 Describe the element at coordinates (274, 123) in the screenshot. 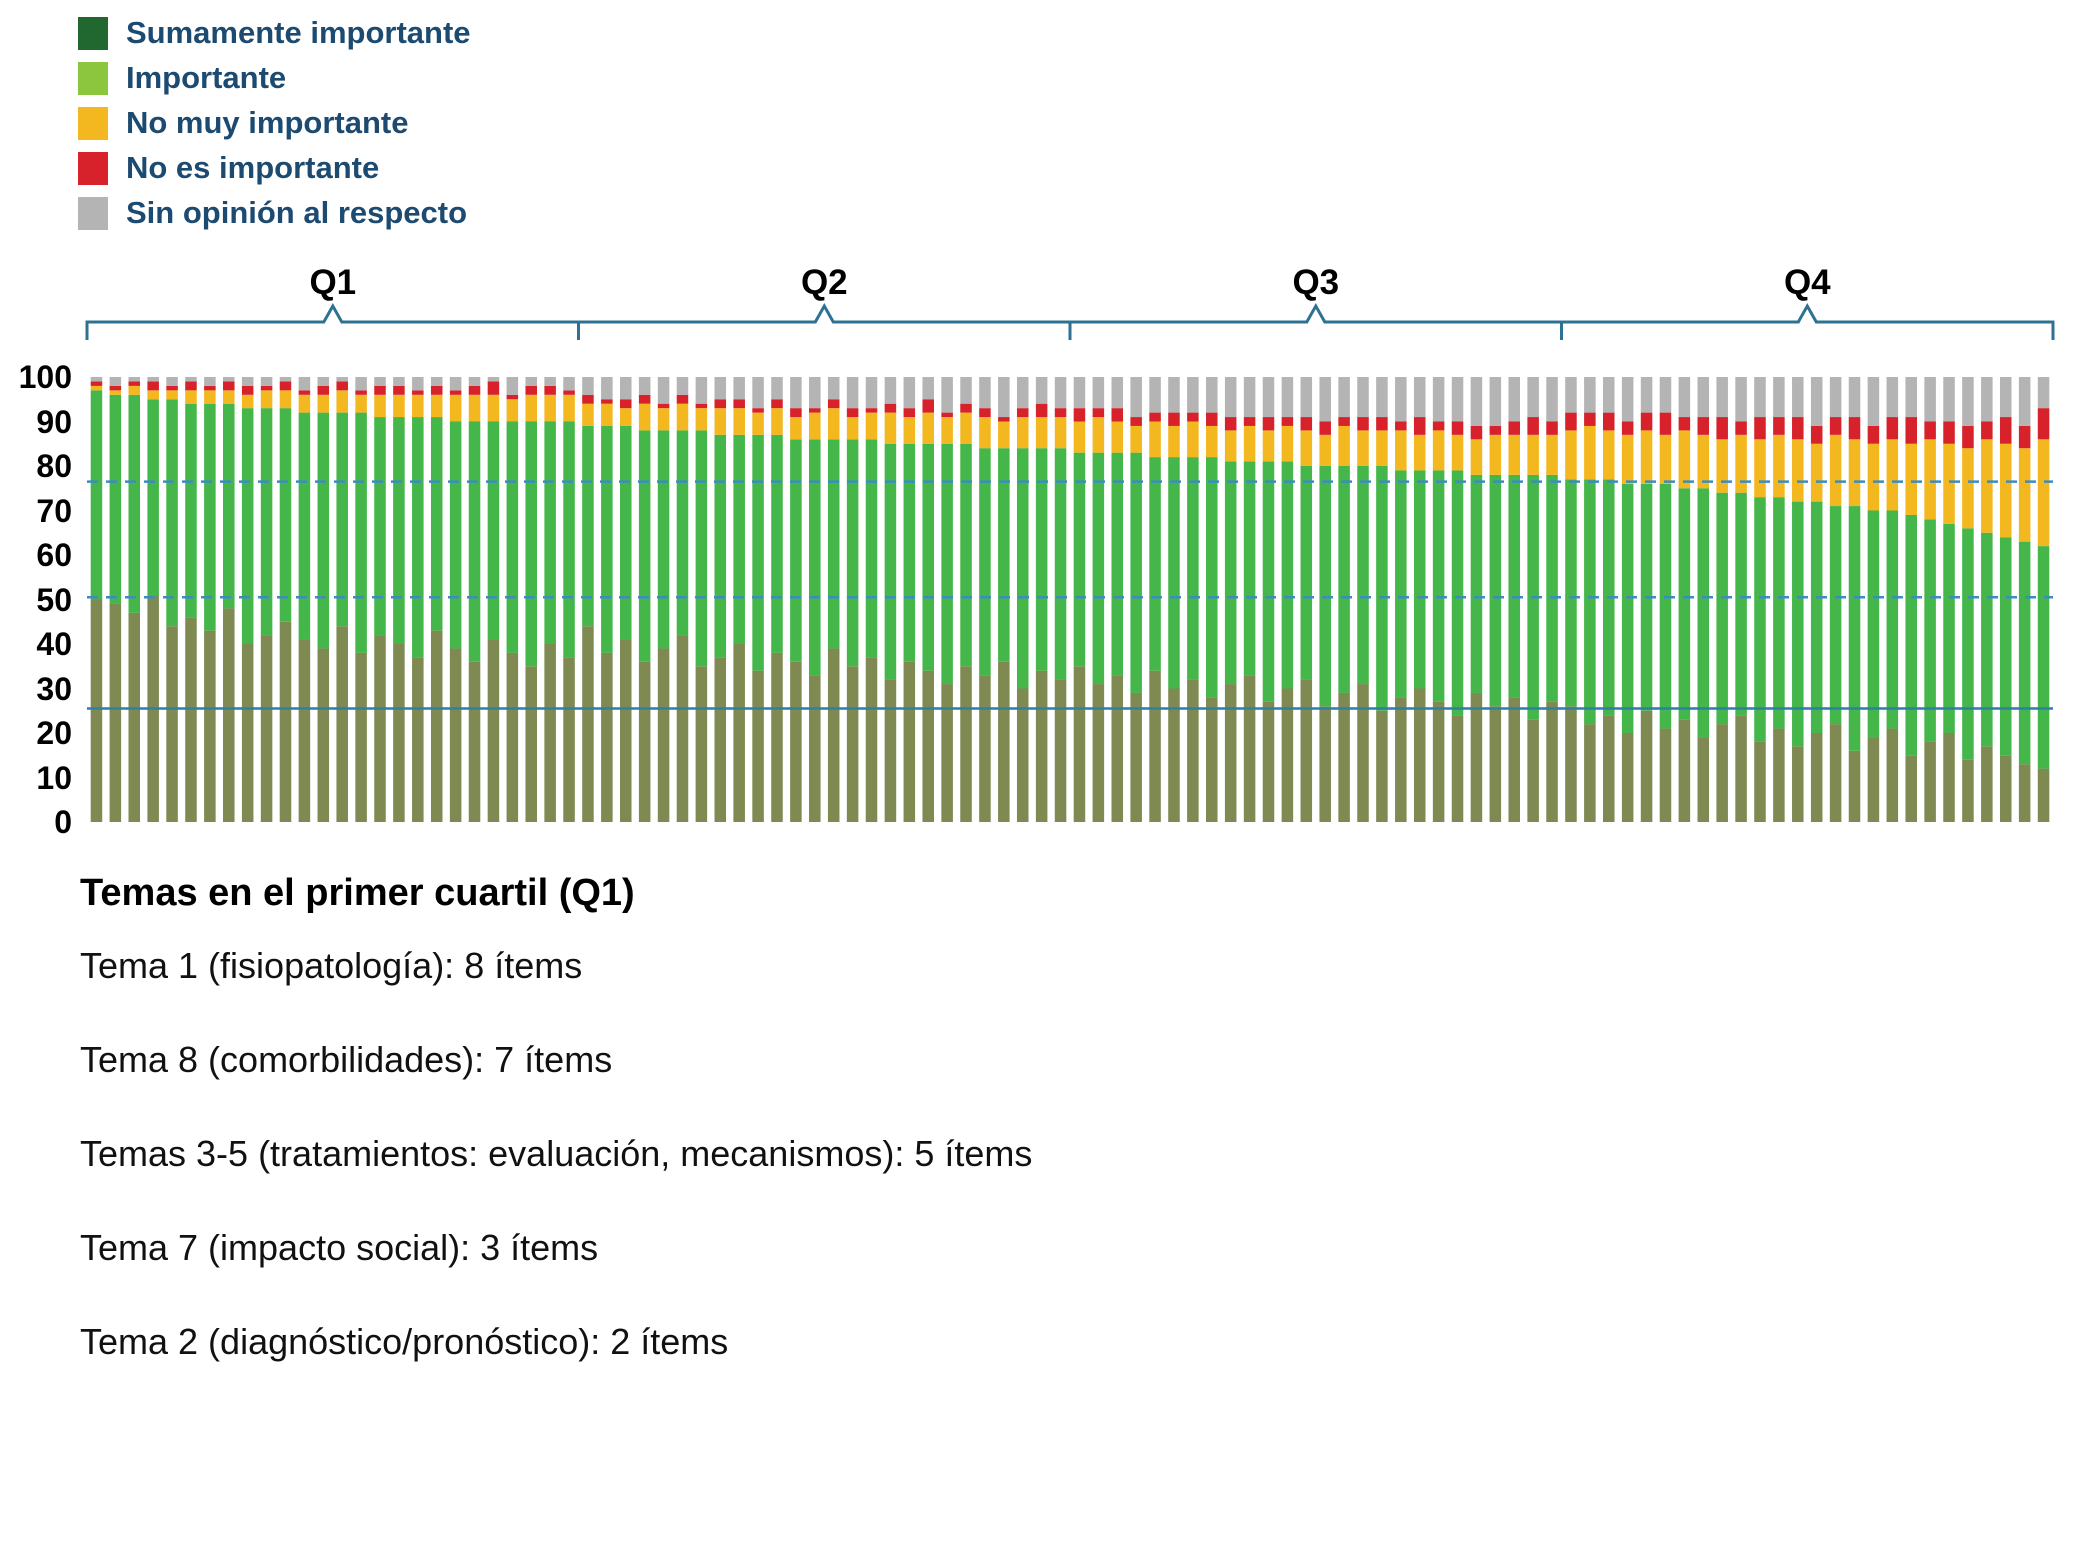

I see `legend-item: No muy importante` at that location.